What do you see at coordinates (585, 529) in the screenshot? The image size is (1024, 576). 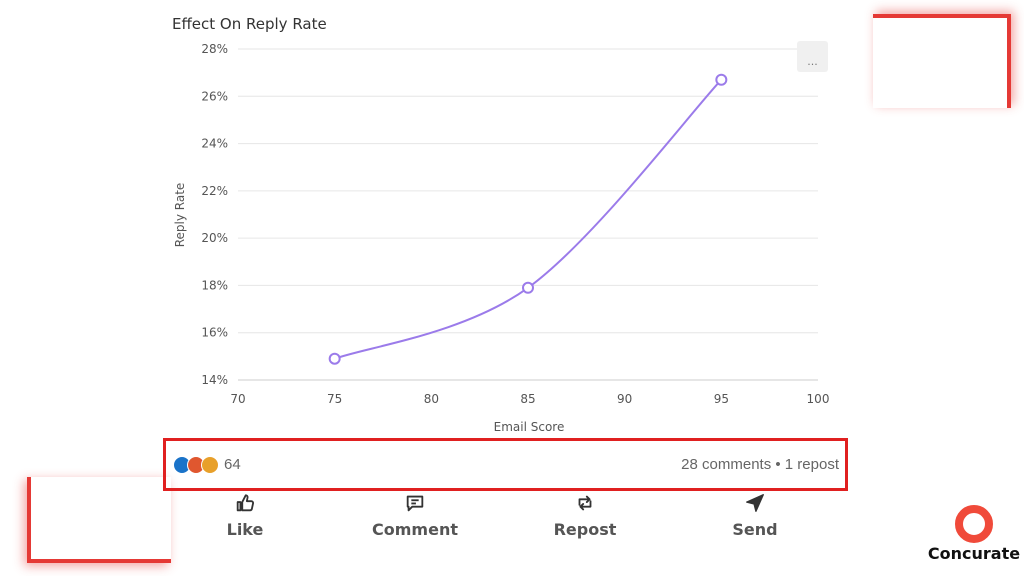 I see `repost-label: Repost` at bounding box center [585, 529].